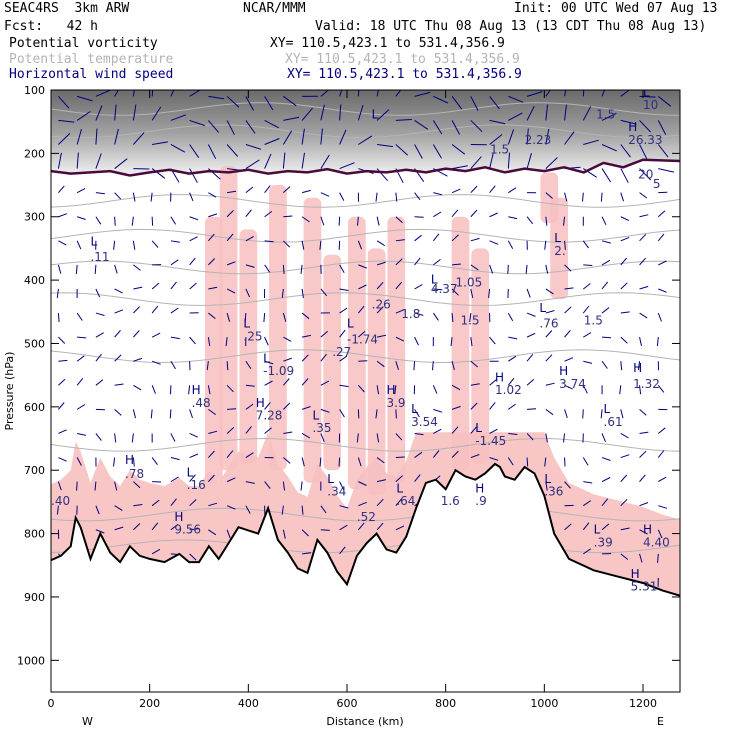 This screenshot has height=740, width=740. Describe the element at coordinates (660, 721) in the screenshot. I see `x-axis-east-label: E` at that location.